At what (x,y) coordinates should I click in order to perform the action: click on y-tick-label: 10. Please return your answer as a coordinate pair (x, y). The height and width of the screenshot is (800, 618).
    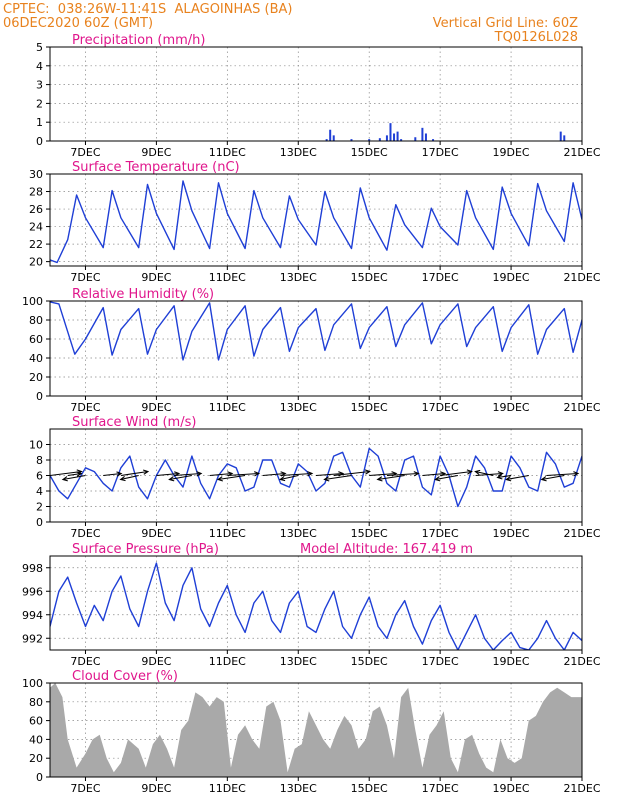
    Looking at the image, I should click on (36, 445).